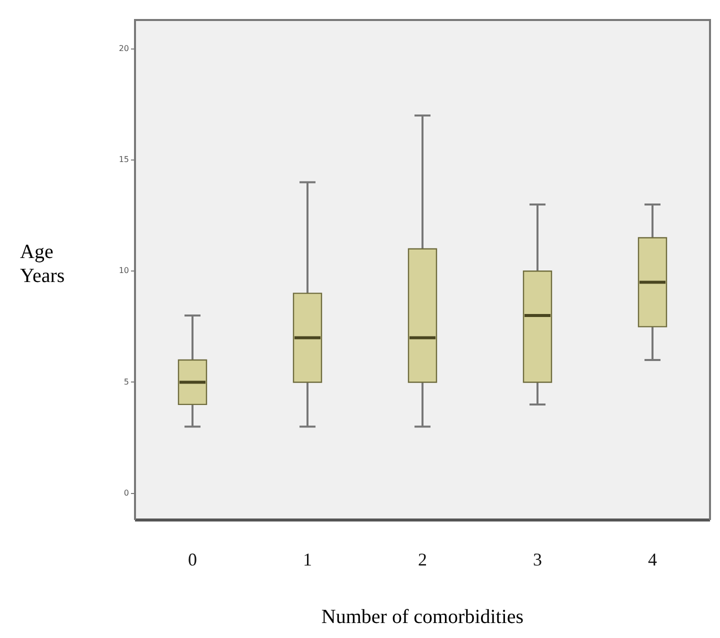 The width and height of the screenshot is (720, 638). I want to click on x-tick-label: 0, so click(192, 560).